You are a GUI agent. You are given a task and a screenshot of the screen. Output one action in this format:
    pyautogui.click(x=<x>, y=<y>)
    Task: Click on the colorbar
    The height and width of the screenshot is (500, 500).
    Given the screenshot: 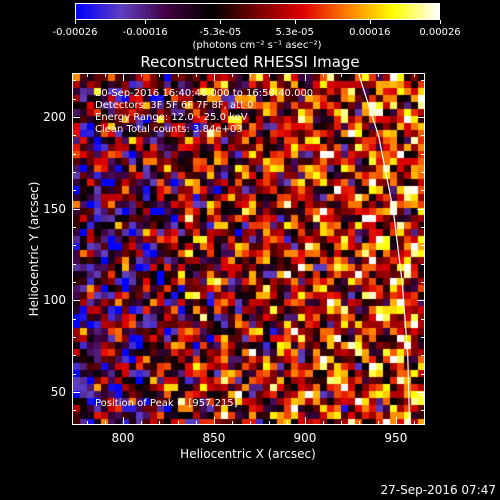 What is the action you would take?
    pyautogui.click(x=257, y=11)
    